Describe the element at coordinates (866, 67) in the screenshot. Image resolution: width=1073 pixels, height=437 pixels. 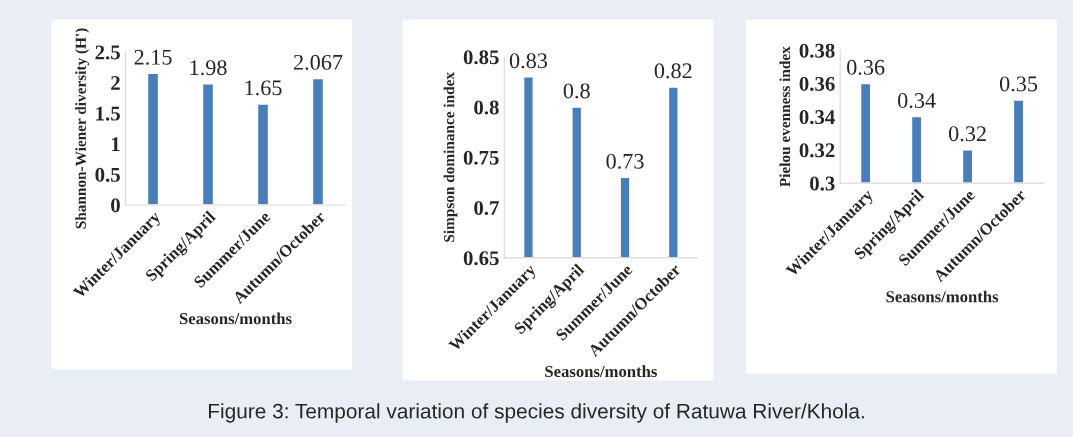
I see `data-label: 0.36` at that location.